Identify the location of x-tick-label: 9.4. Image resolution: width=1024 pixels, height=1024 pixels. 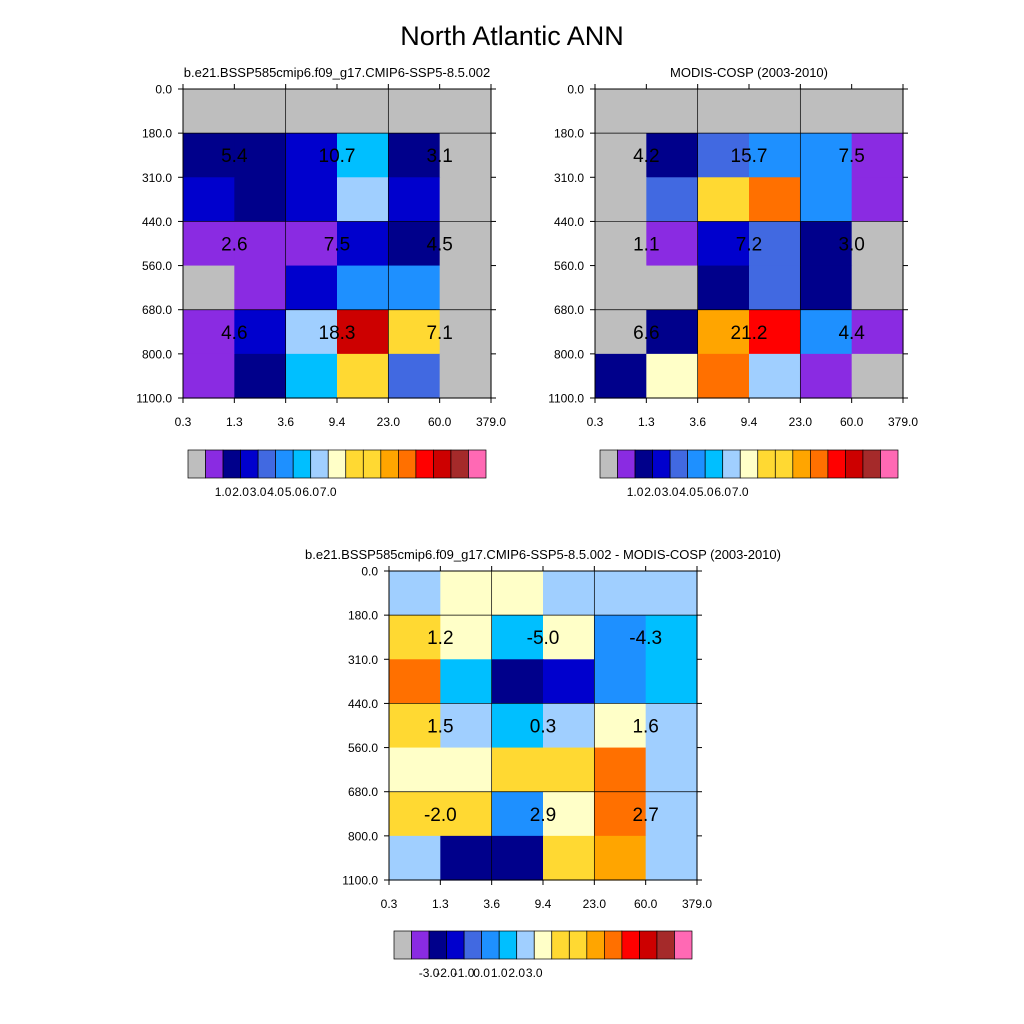
(337, 422).